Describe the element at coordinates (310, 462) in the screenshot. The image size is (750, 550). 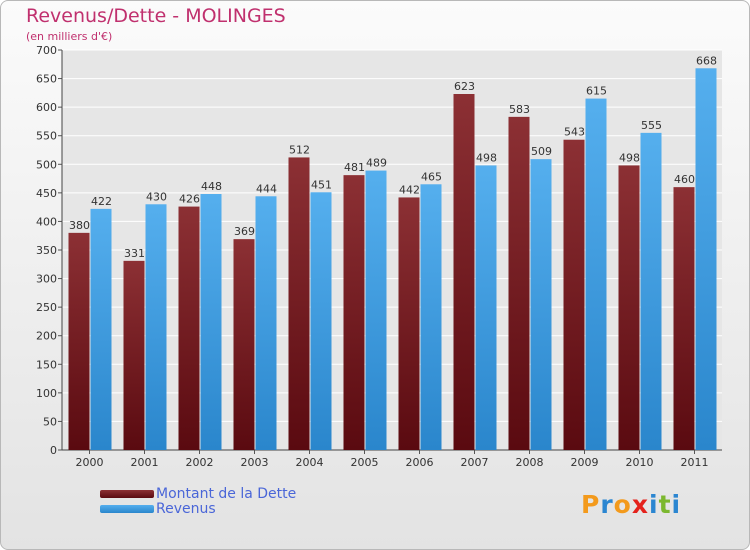
I see `x-tick-label: 2004` at that location.